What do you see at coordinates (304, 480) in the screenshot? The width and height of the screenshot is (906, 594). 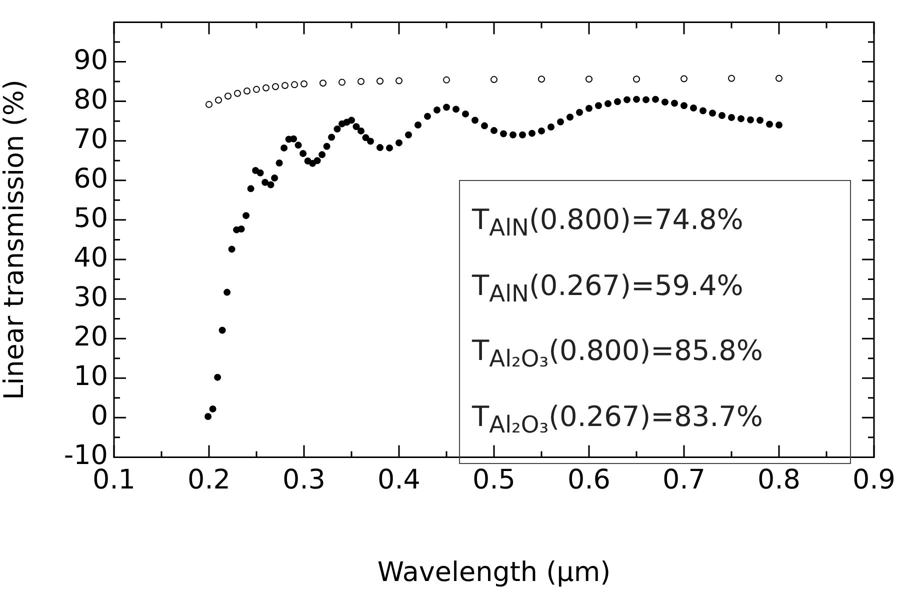 I see `x-tick-label: 0.3` at bounding box center [304, 480].